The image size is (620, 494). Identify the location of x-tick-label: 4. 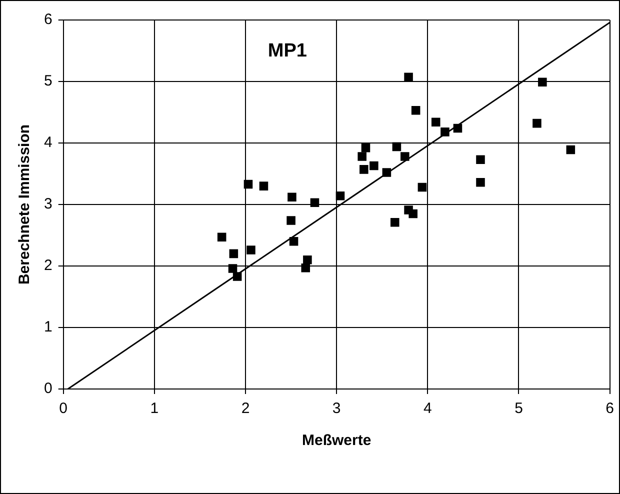
(427, 409).